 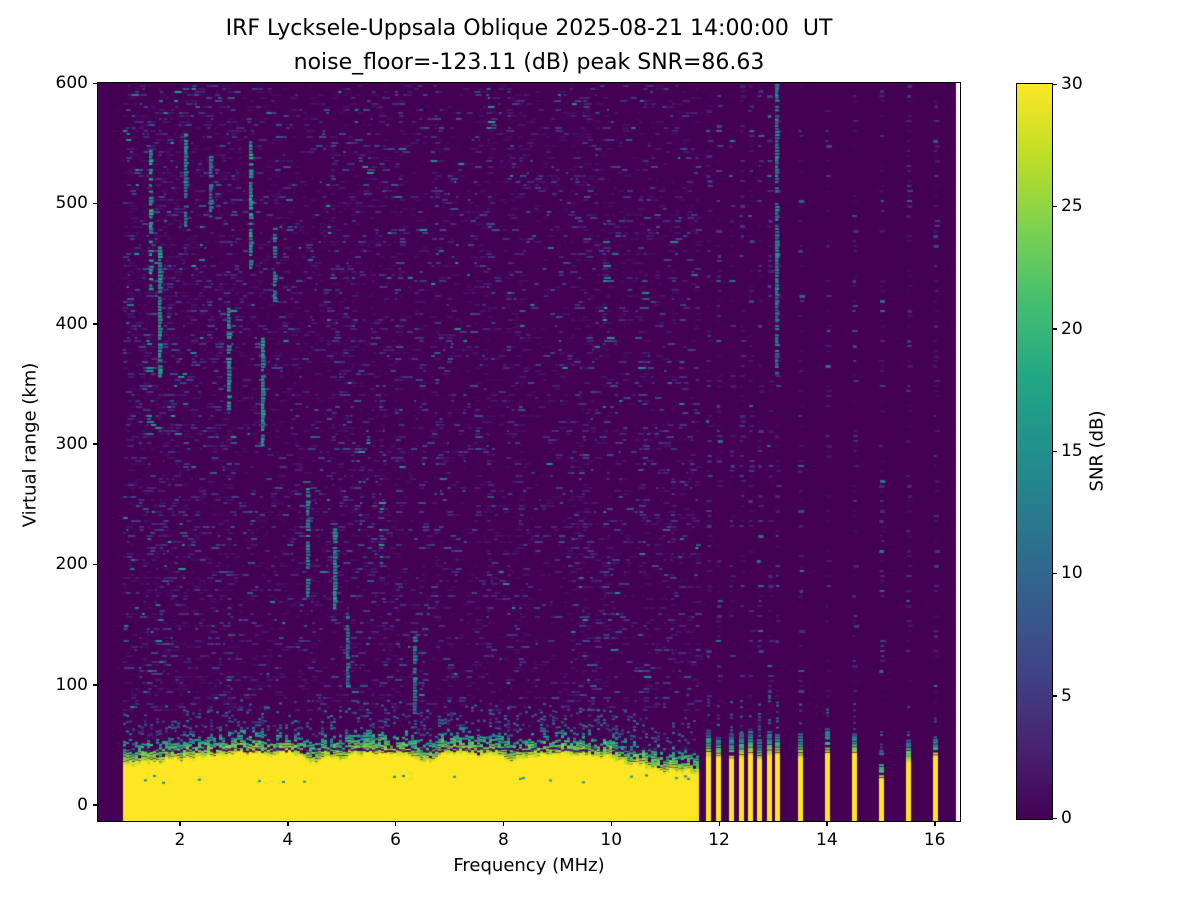 What do you see at coordinates (827, 840) in the screenshot?
I see `x-tick-label: 14` at bounding box center [827, 840].